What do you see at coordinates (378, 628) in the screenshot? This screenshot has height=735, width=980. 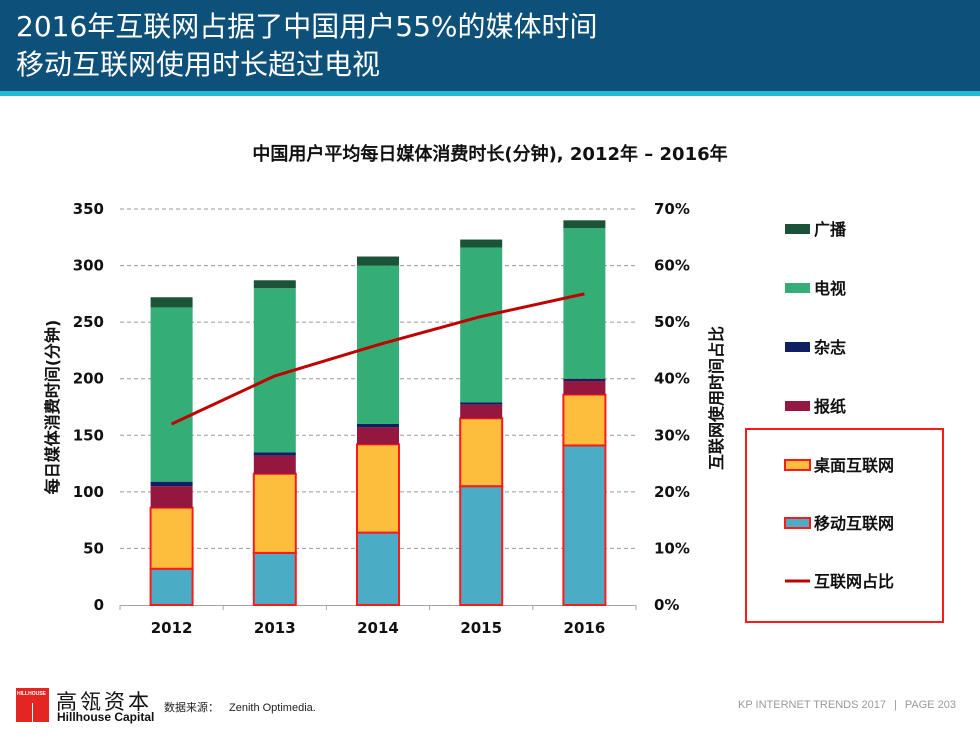 I see `x-tick-label: 2014` at bounding box center [378, 628].